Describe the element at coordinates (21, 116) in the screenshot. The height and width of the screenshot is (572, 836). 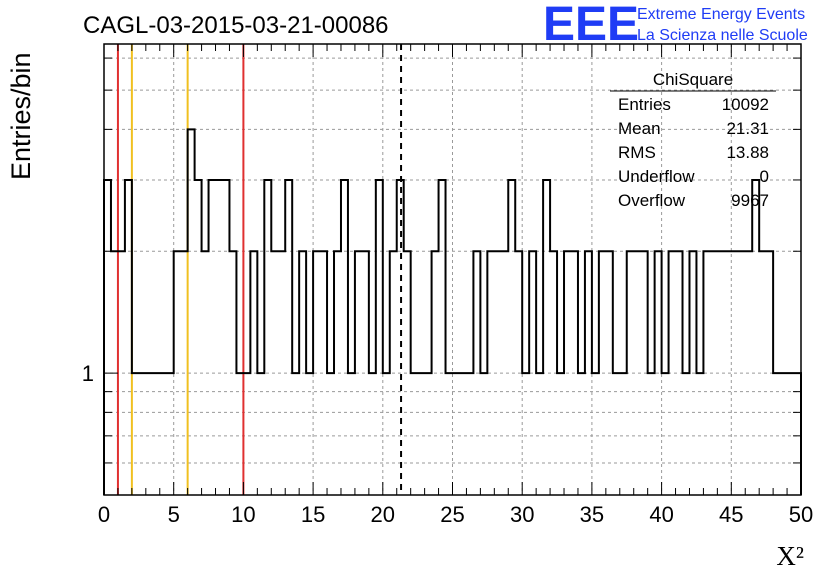
I see `y-axis-label: Entries/bin` at that location.